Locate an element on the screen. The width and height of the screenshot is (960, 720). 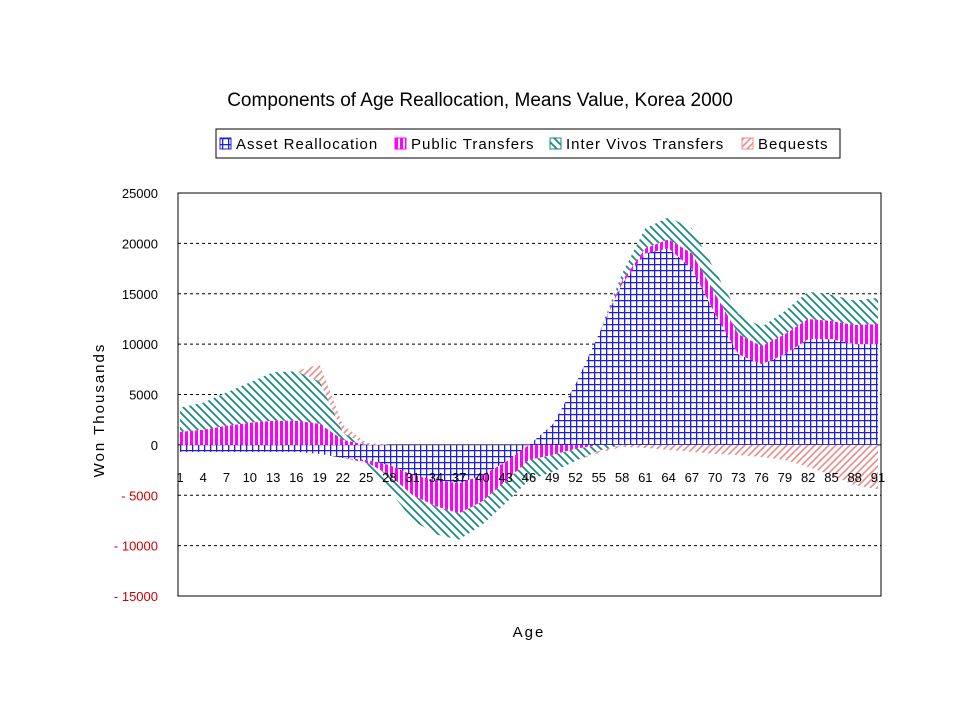
legend-label-inter-vivos-transfers: Inter Vivos Transfers is located at coordinates (645, 144).